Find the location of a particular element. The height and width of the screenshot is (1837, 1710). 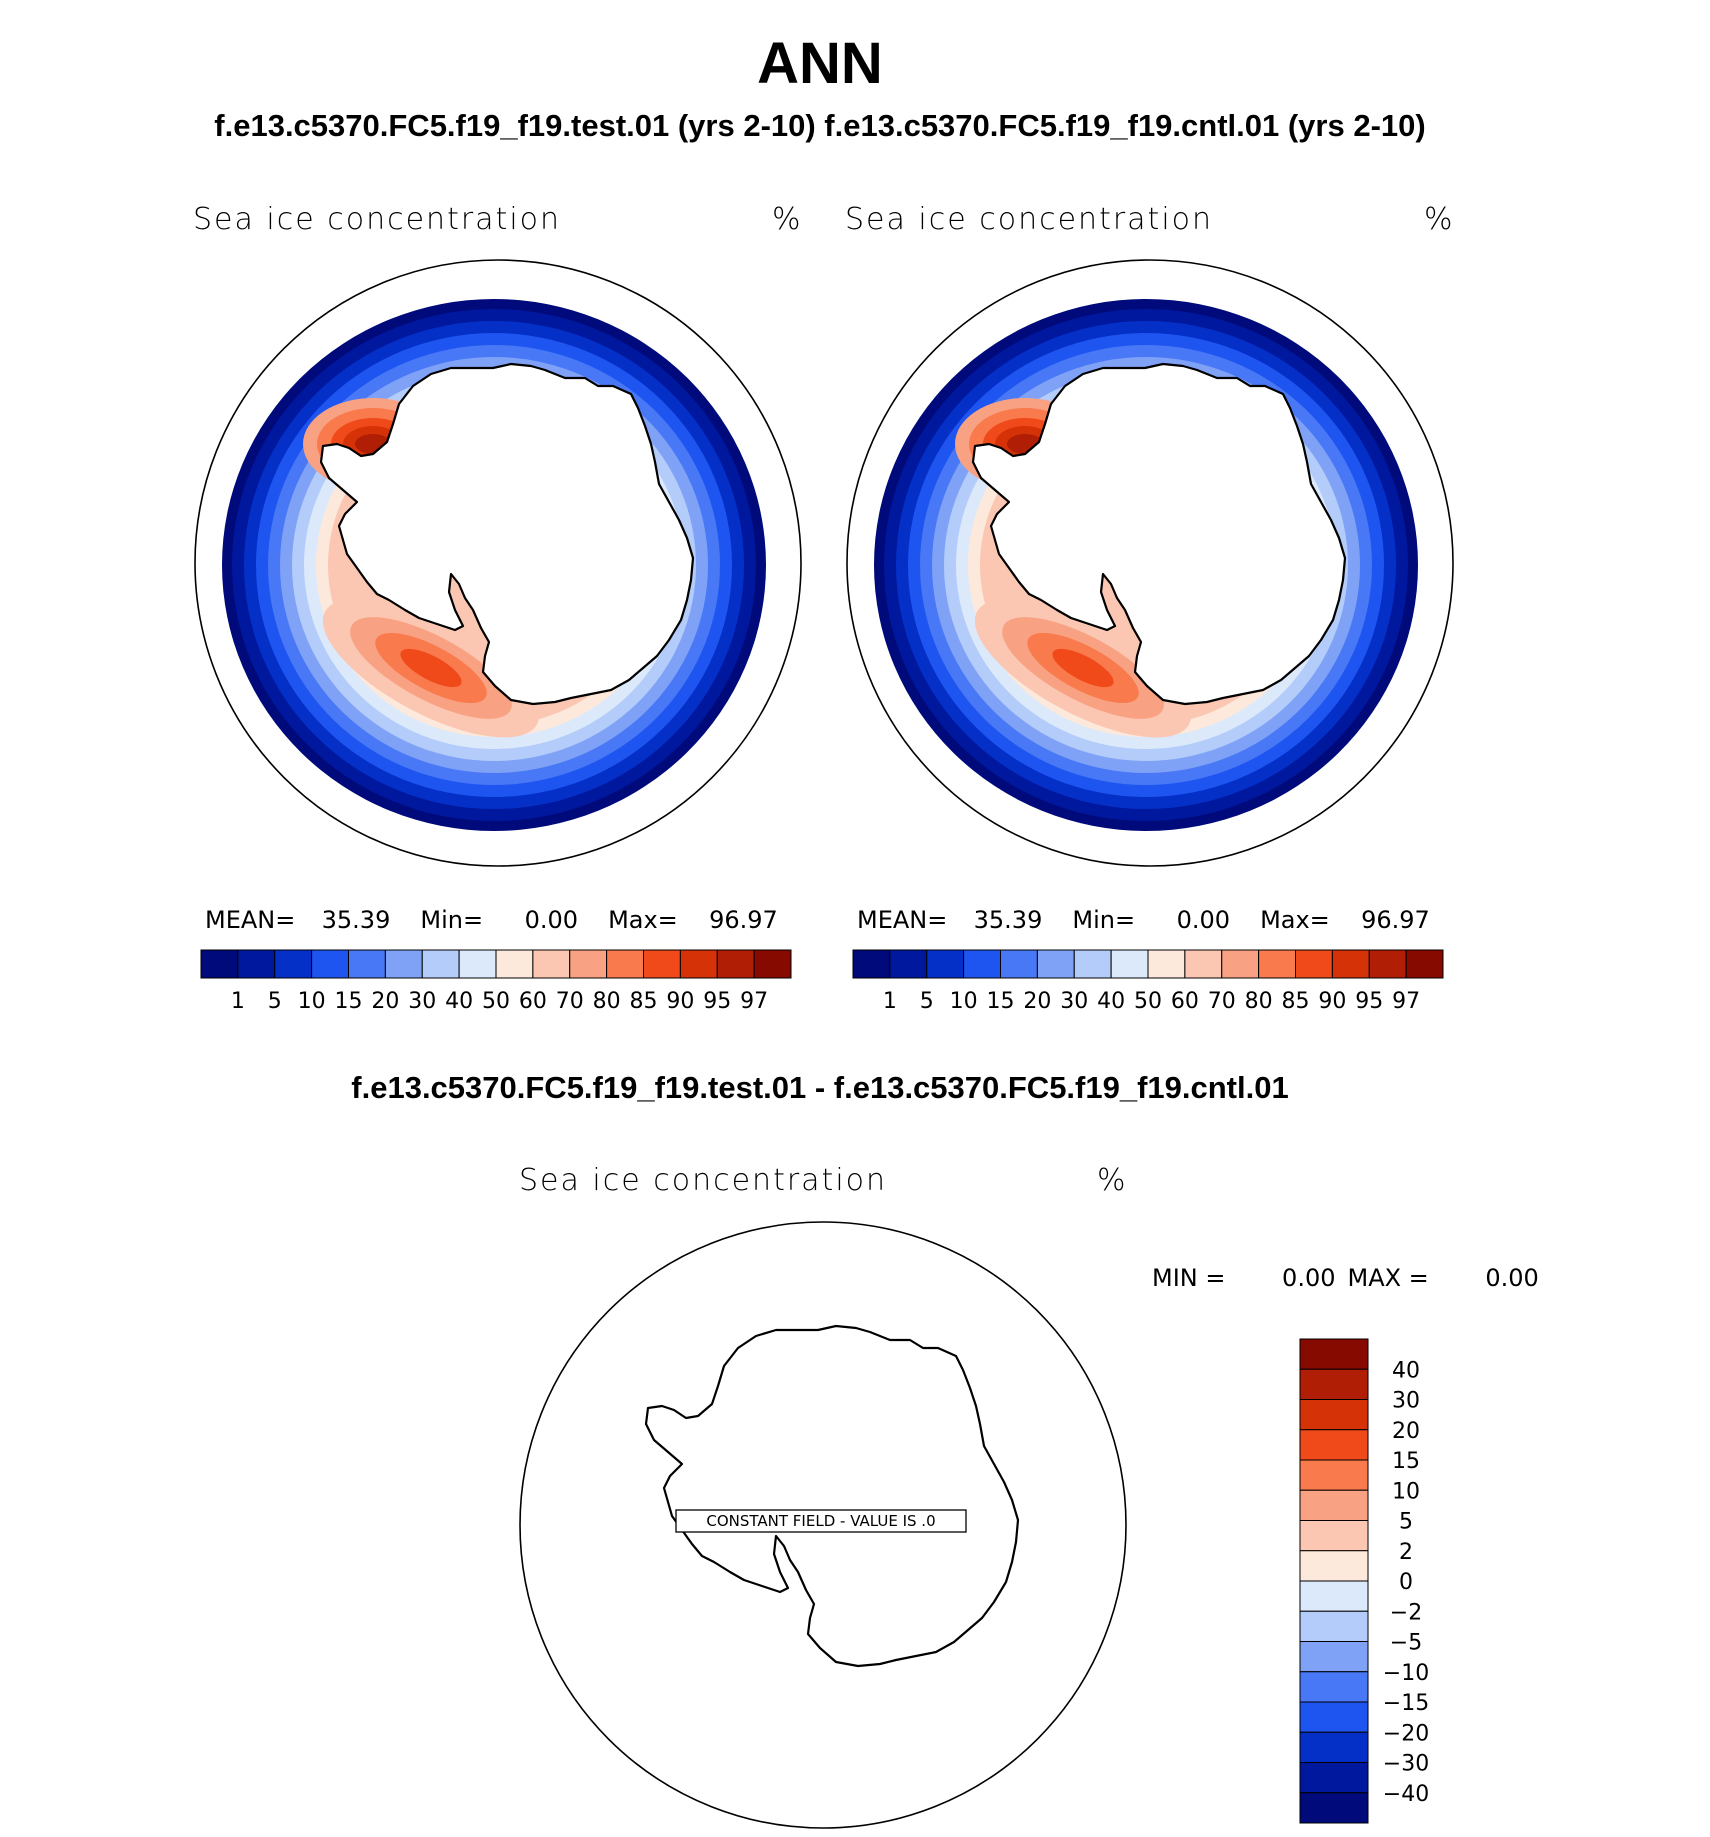

colorbar-tick-label: 85 is located at coordinates (1296, 1001).